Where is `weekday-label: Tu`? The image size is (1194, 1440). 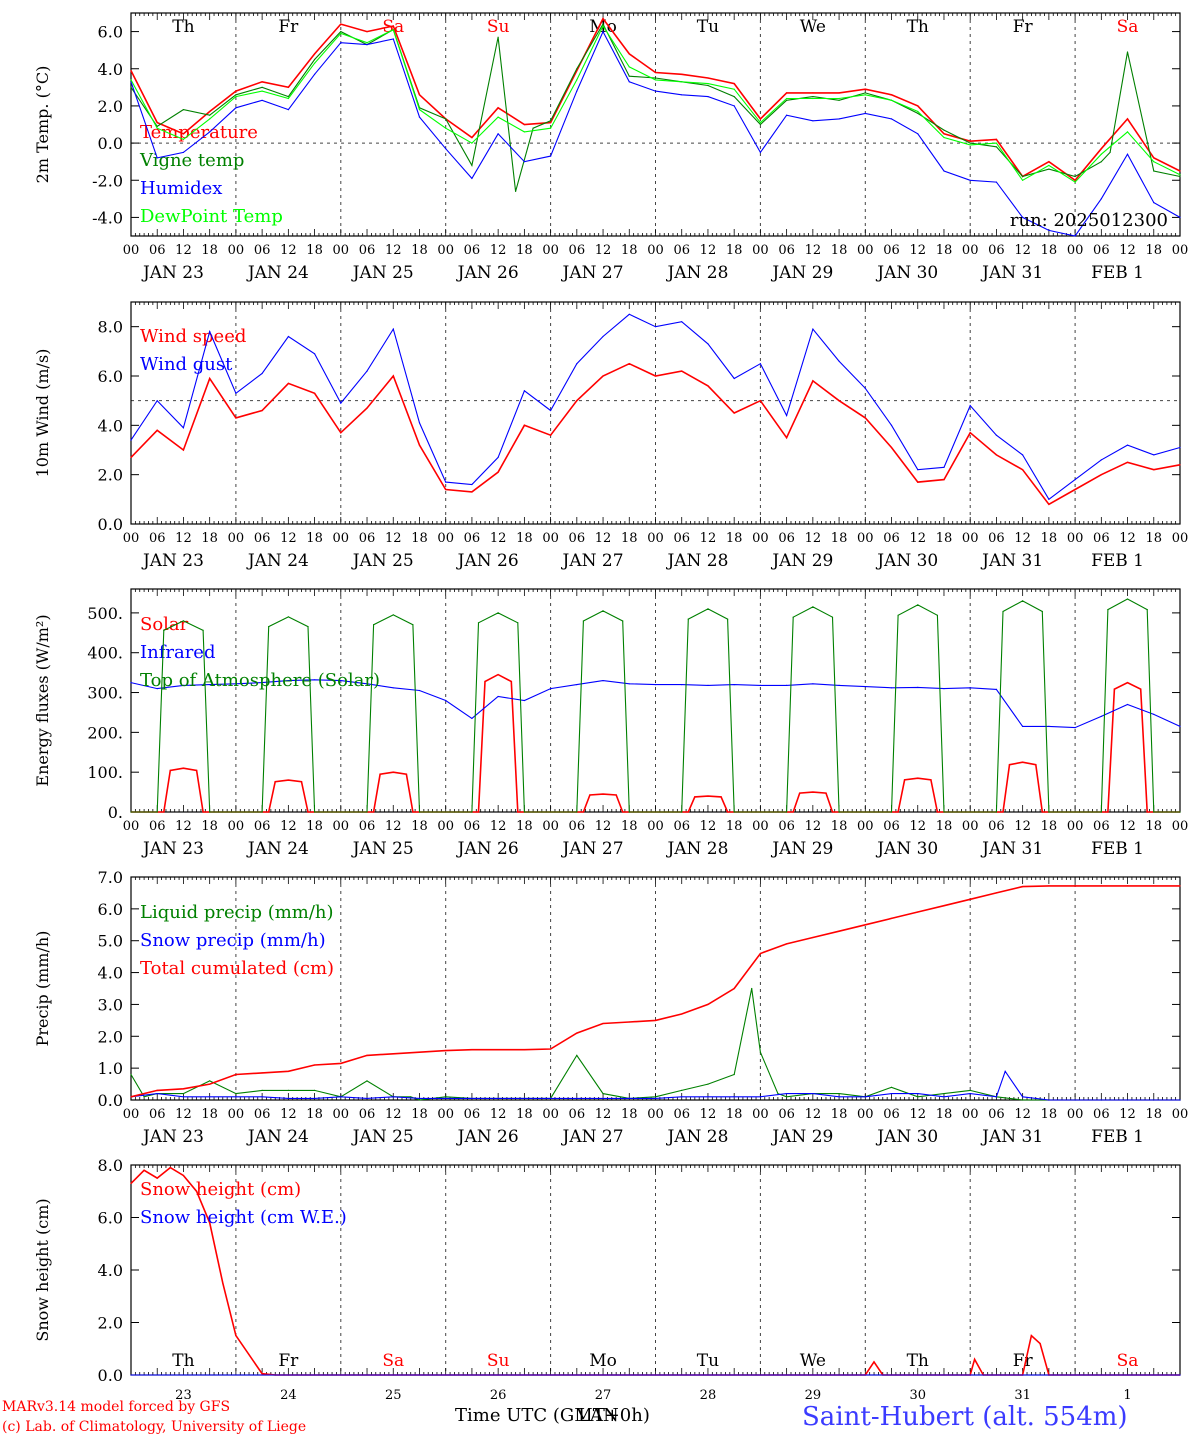 weekday-label: Tu is located at coordinates (708, 1361).